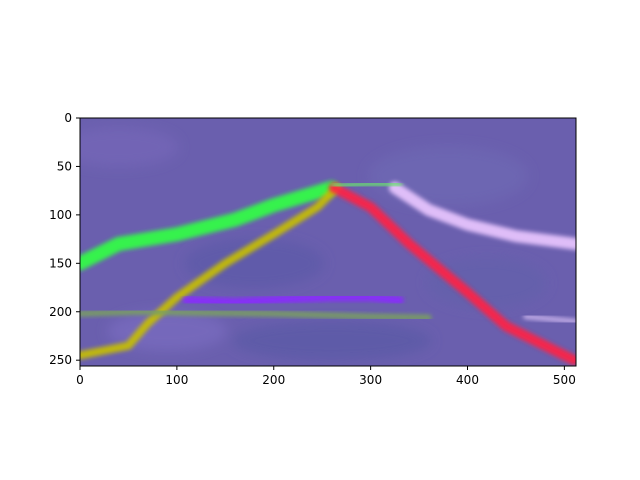 This screenshot has width=640, height=480. I want to click on x-tick-label: 400, so click(467, 380).